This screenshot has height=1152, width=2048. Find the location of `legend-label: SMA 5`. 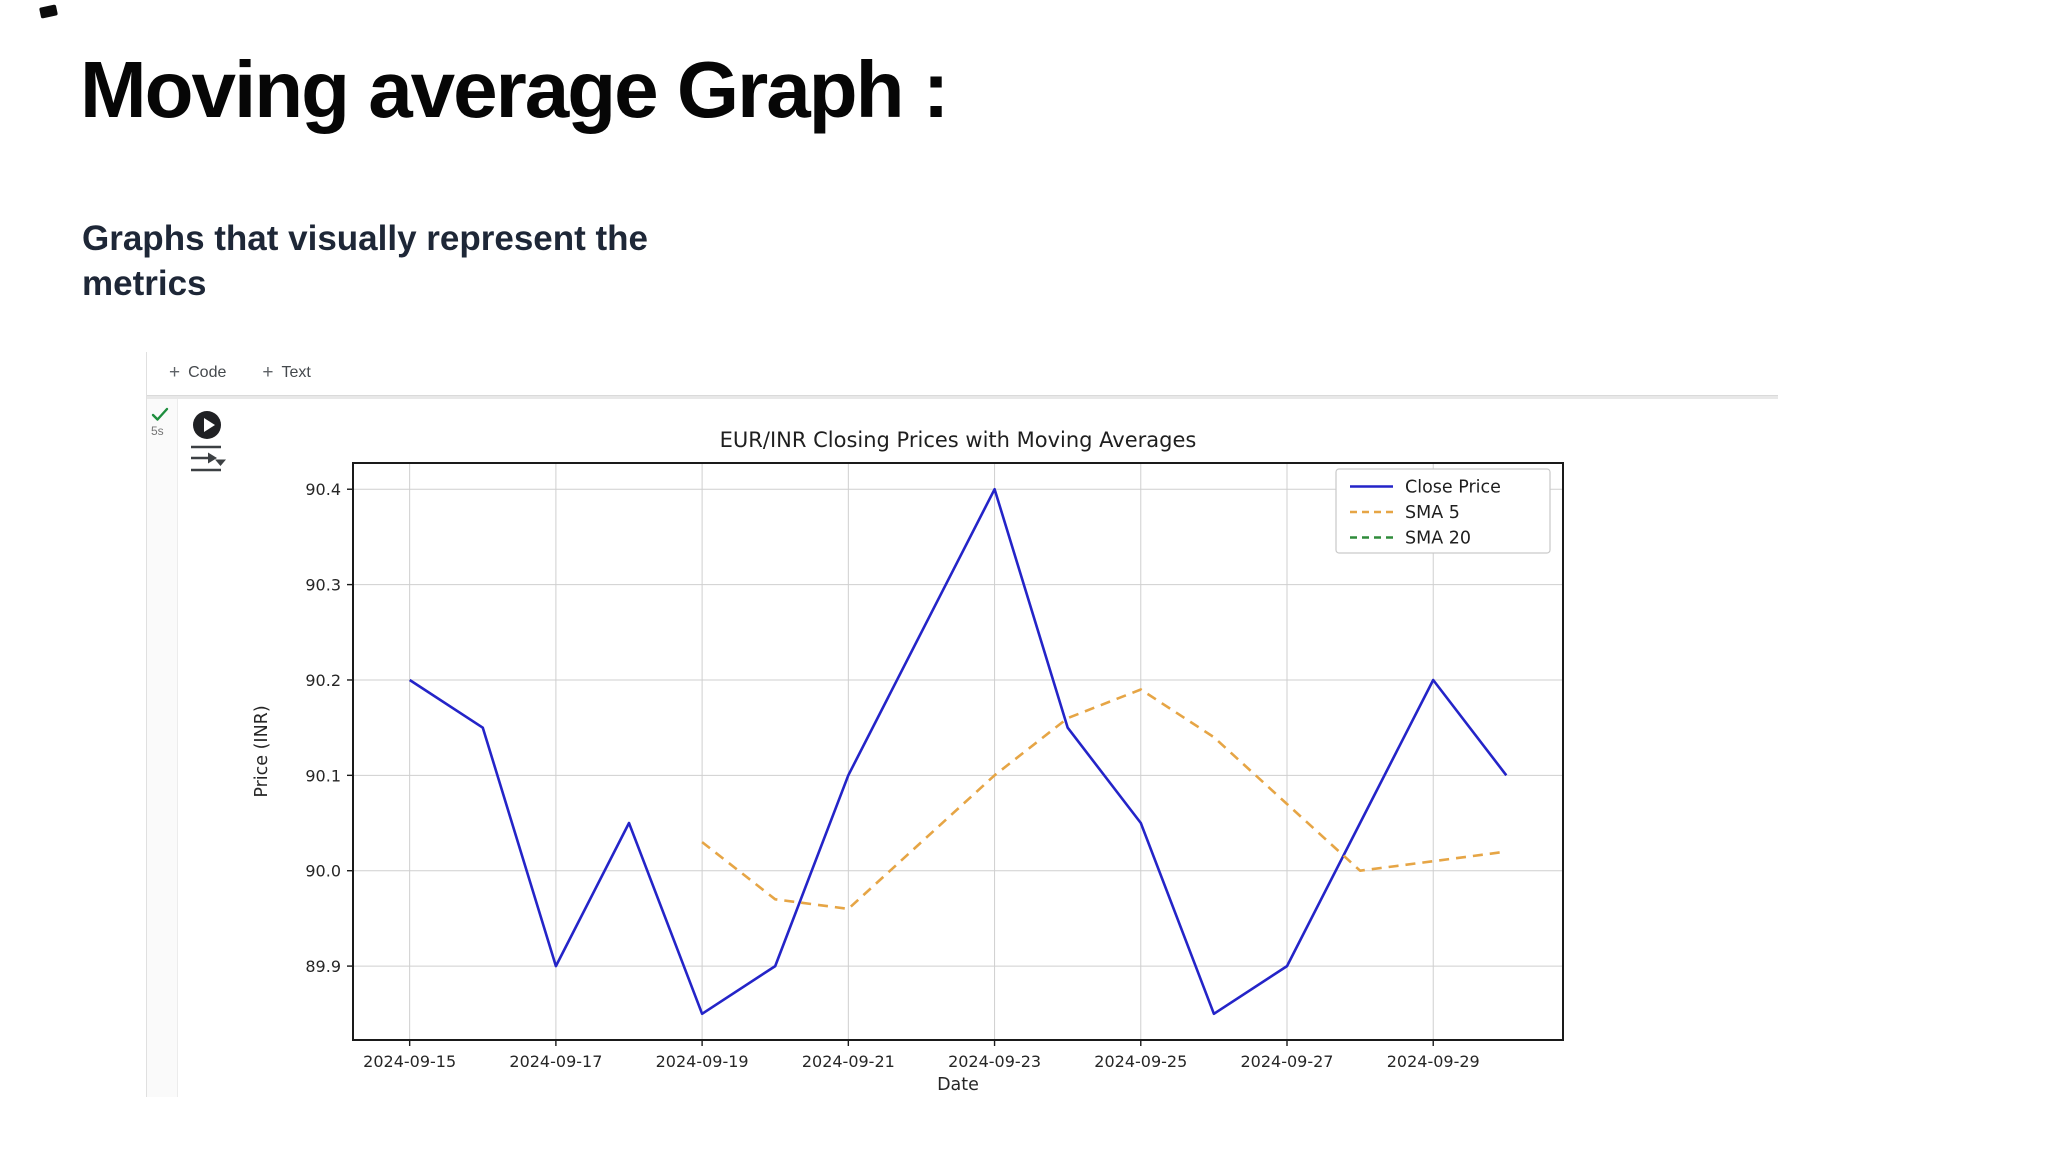

legend-label: SMA 5 is located at coordinates (1432, 513).